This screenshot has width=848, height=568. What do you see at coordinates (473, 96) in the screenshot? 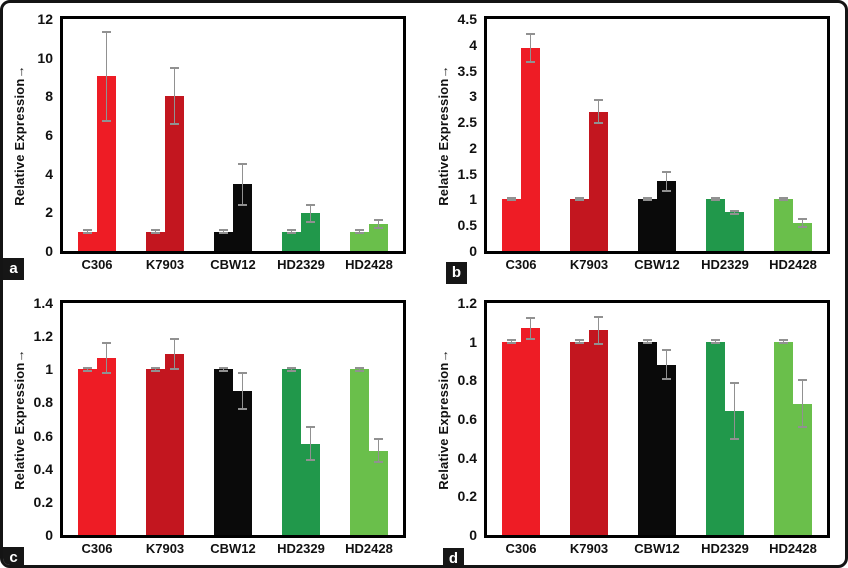
I see `y-tick-label: 3` at bounding box center [473, 96].